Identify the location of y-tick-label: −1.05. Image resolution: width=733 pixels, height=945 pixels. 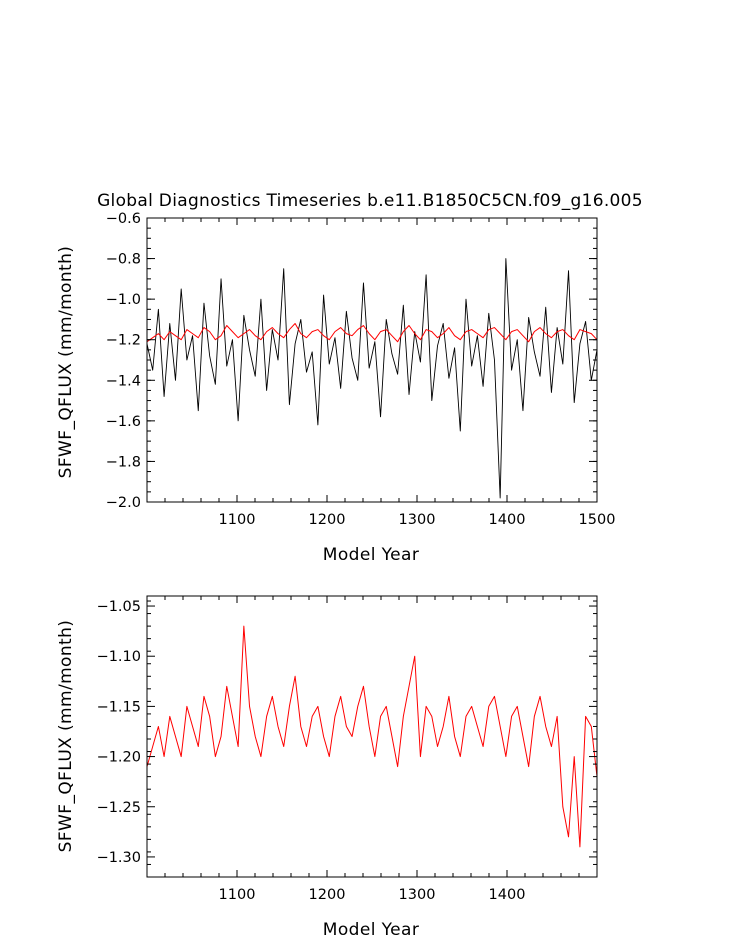
(119, 607).